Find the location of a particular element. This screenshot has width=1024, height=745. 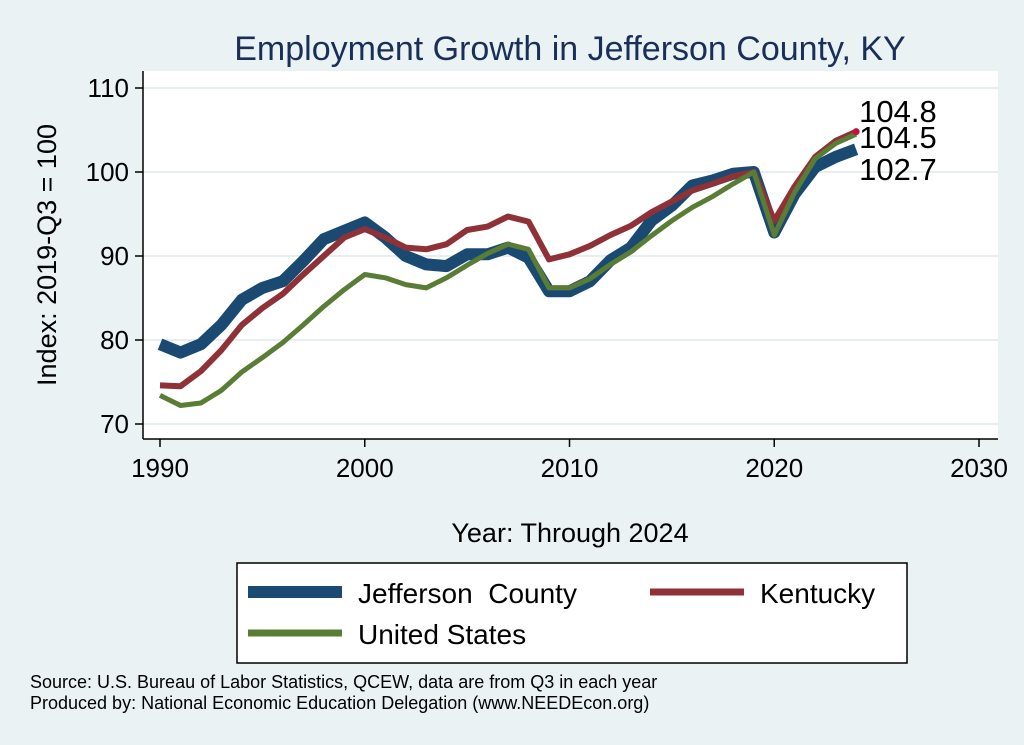

end-label-jefferson-county: 102.7 is located at coordinates (898, 169).